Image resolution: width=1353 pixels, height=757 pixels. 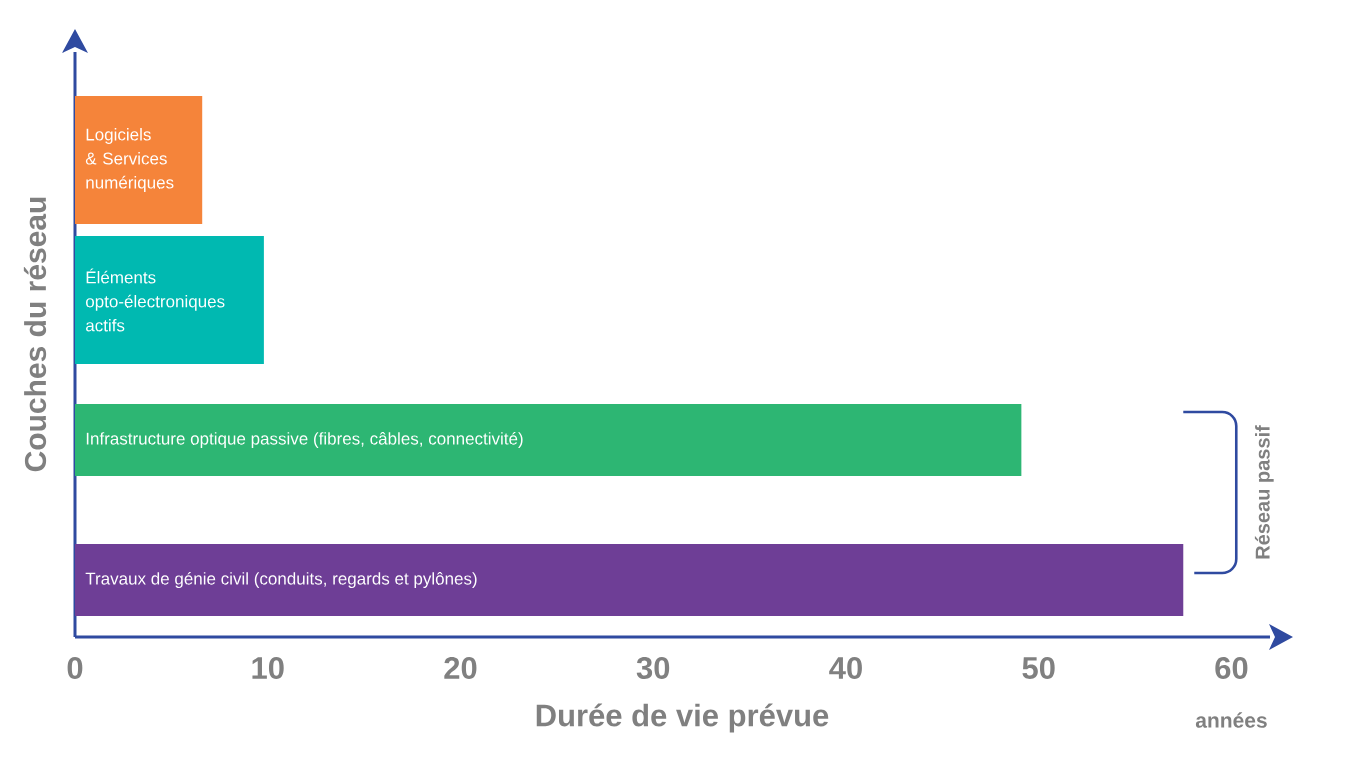 I want to click on y-tick-label: Infrastructure optique passive (fibres, câbles, connectivité), so click(x=304, y=440).